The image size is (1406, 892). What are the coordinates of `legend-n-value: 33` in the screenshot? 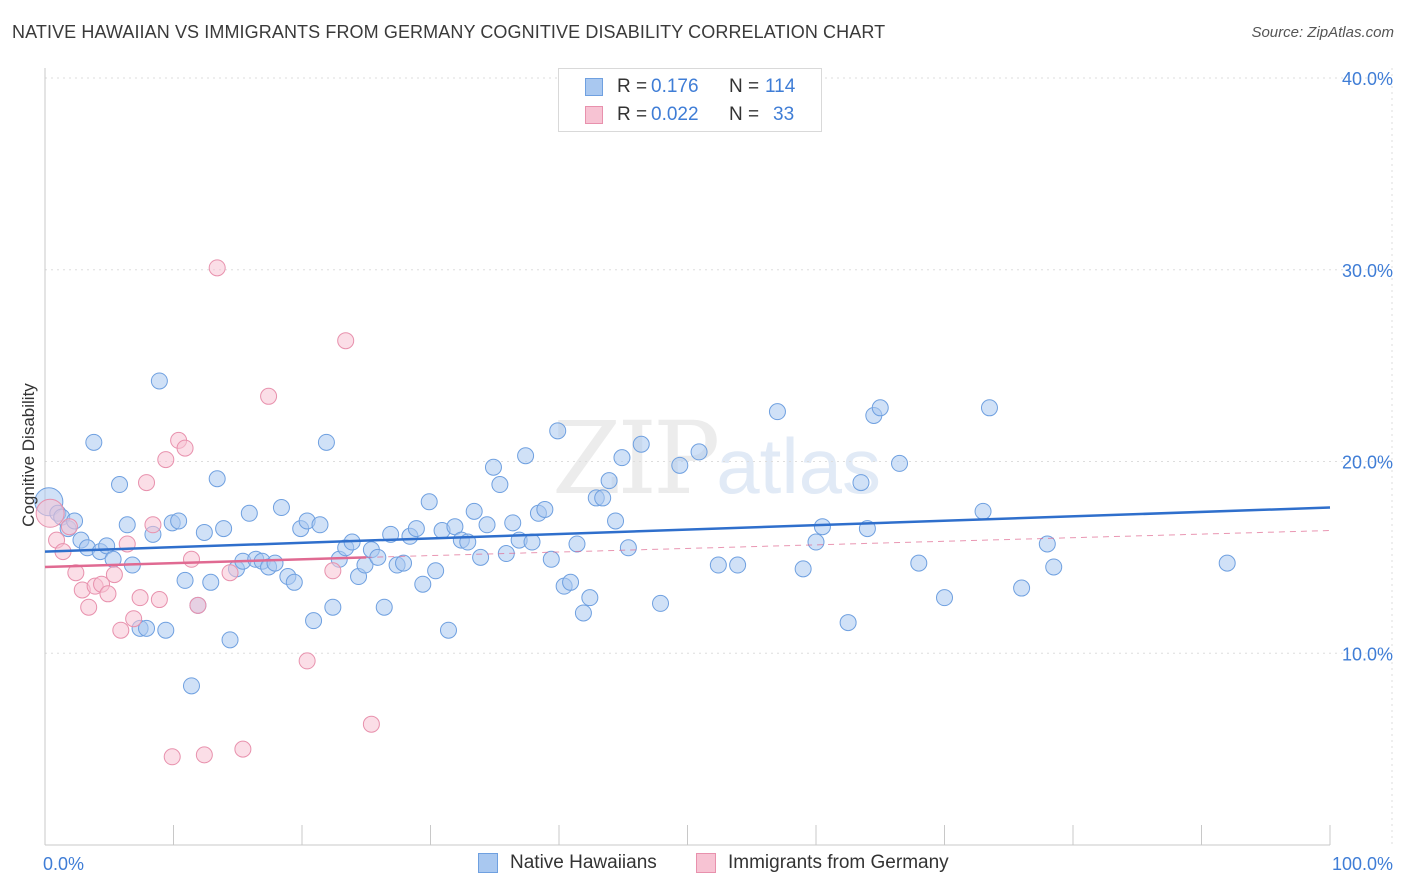 It's located at (784, 114).